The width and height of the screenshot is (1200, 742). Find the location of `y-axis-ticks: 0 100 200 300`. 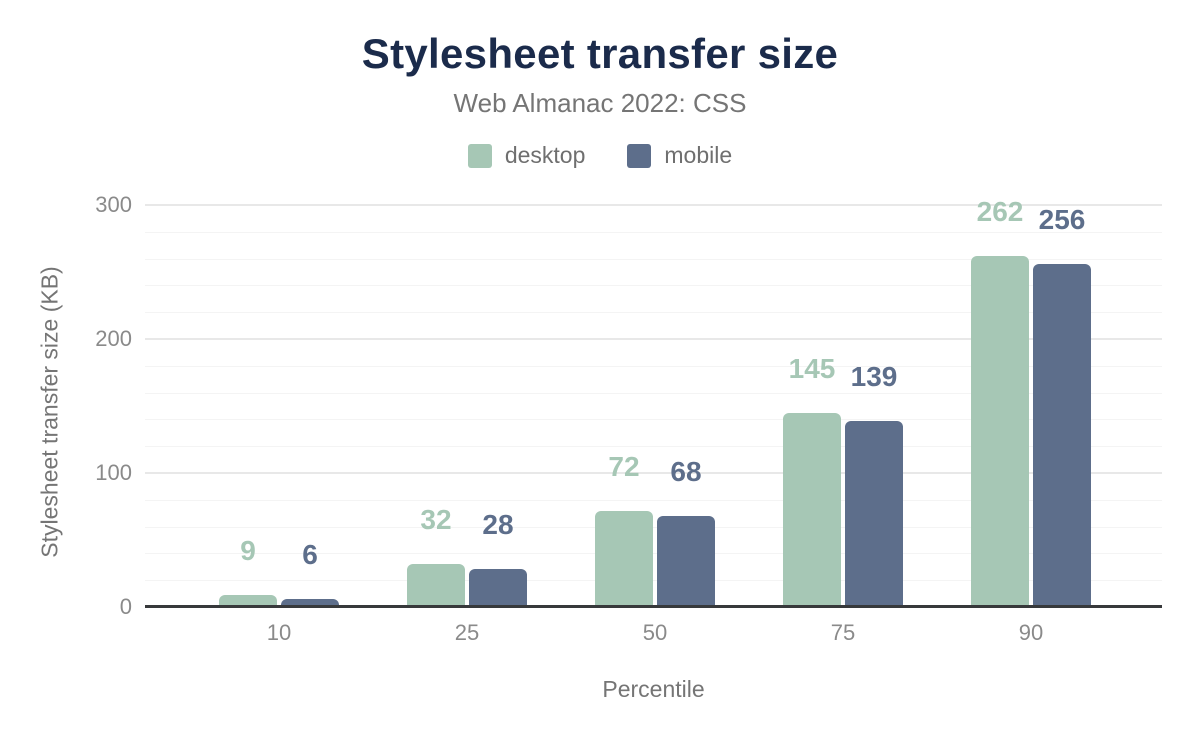

y-axis-ticks: 0 100 200 300 is located at coordinates (66, 405).